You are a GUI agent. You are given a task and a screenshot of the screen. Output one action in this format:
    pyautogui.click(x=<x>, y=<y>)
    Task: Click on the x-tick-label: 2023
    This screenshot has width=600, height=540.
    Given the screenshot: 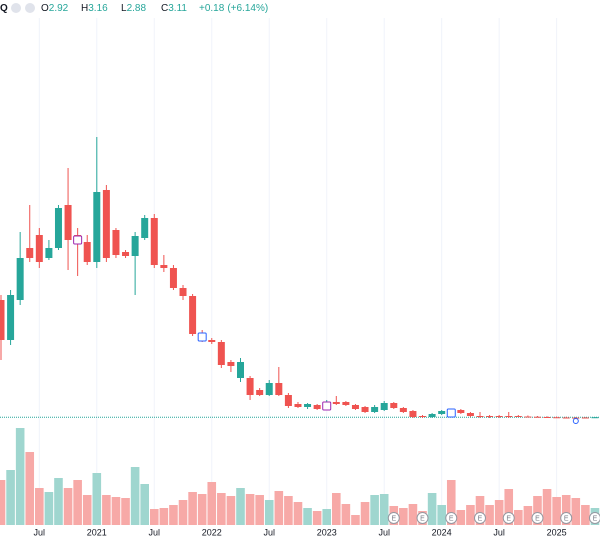 What is the action you would take?
    pyautogui.click(x=327, y=532)
    